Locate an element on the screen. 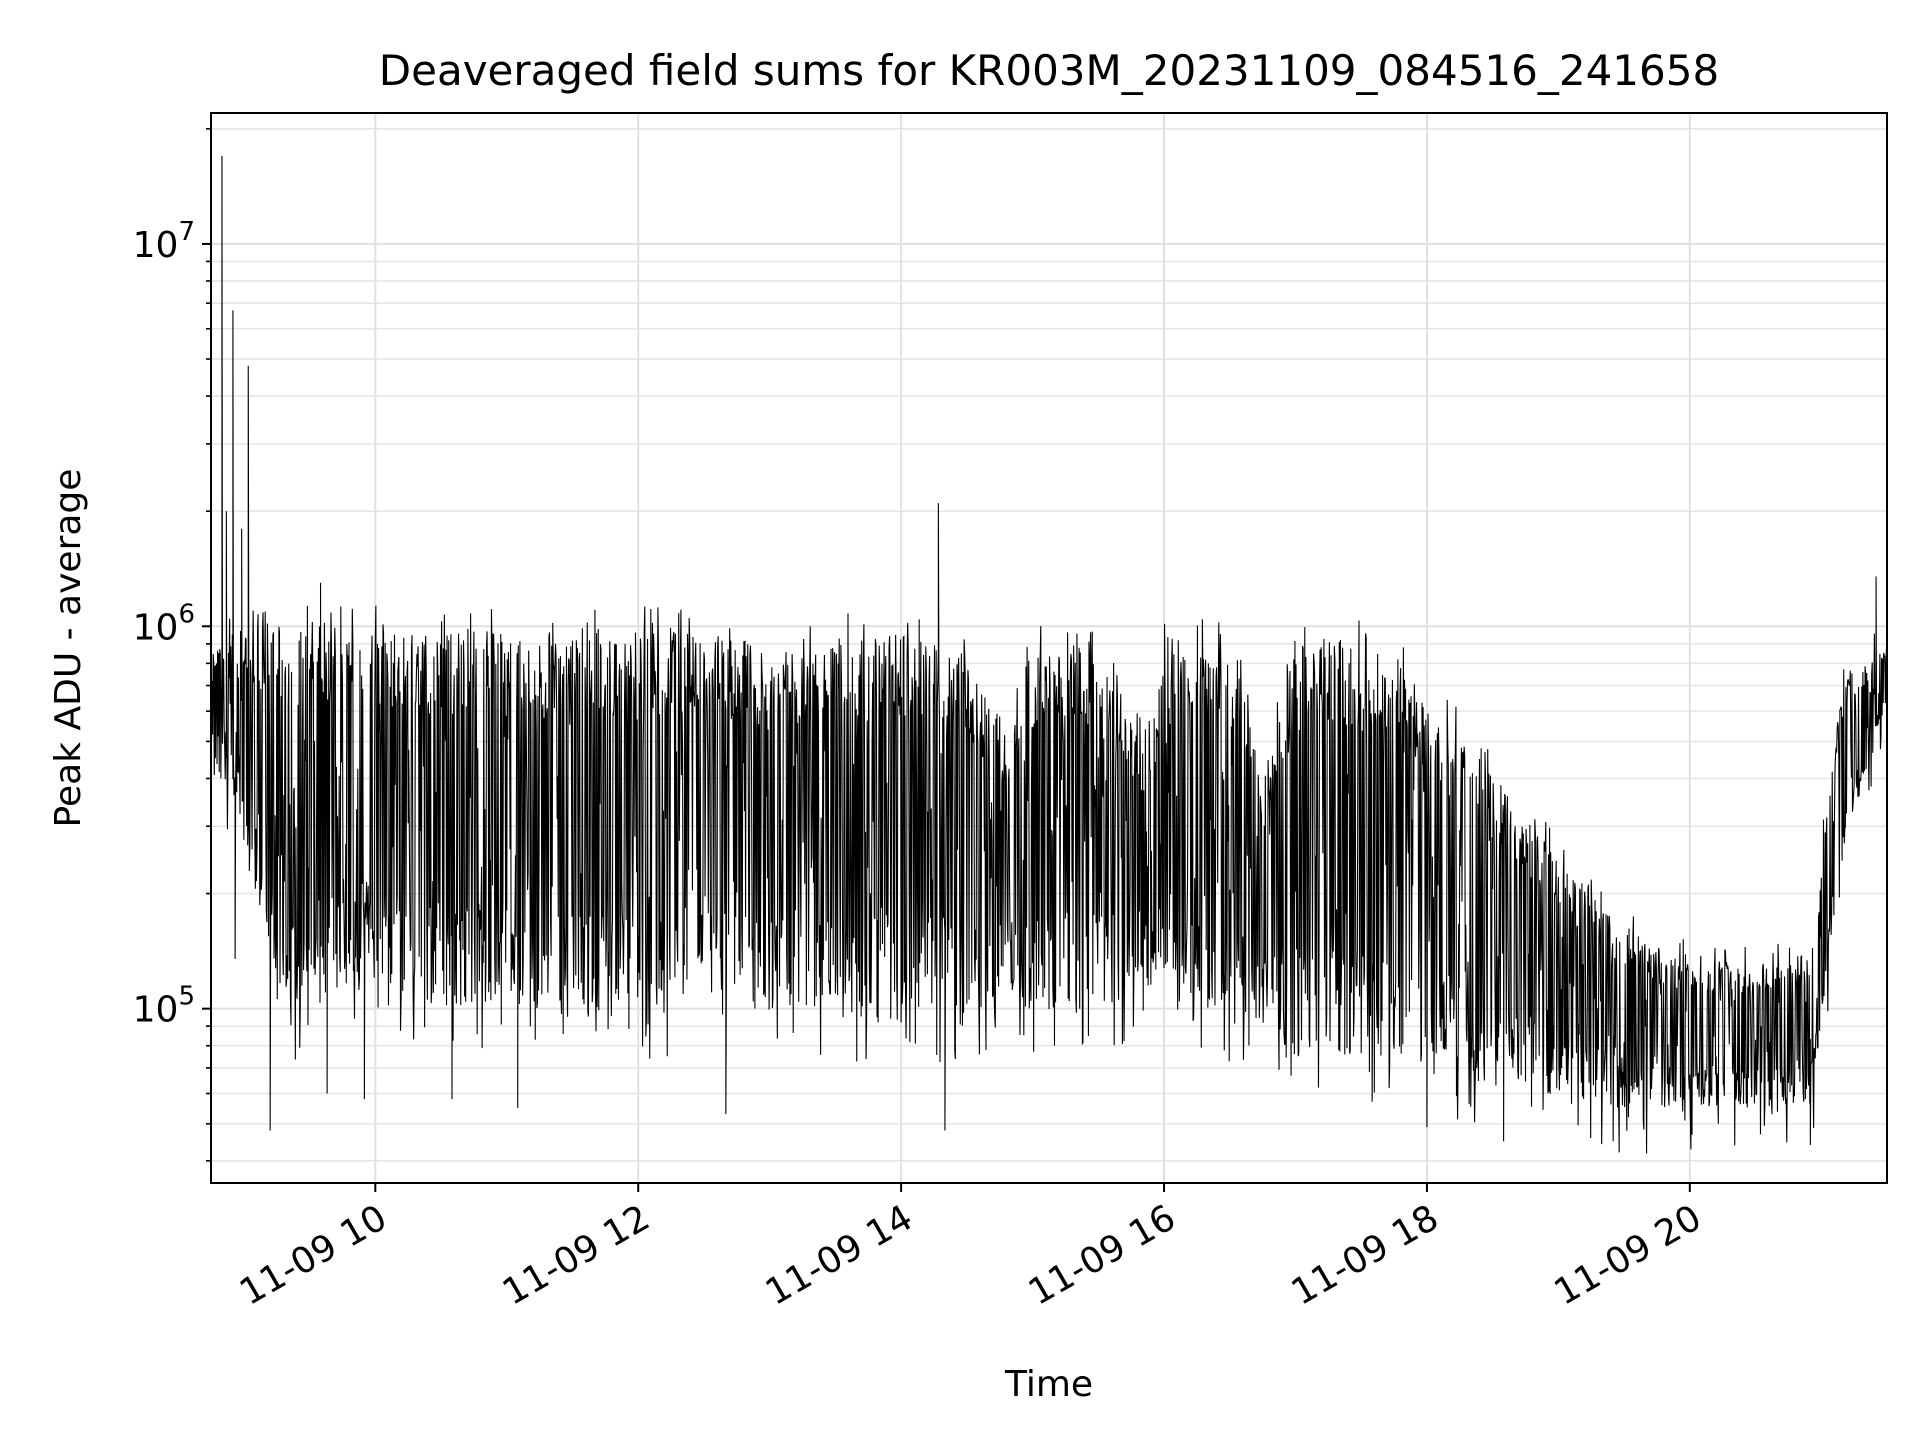  x-axis-label: Time is located at coordinates (1048, 1384).